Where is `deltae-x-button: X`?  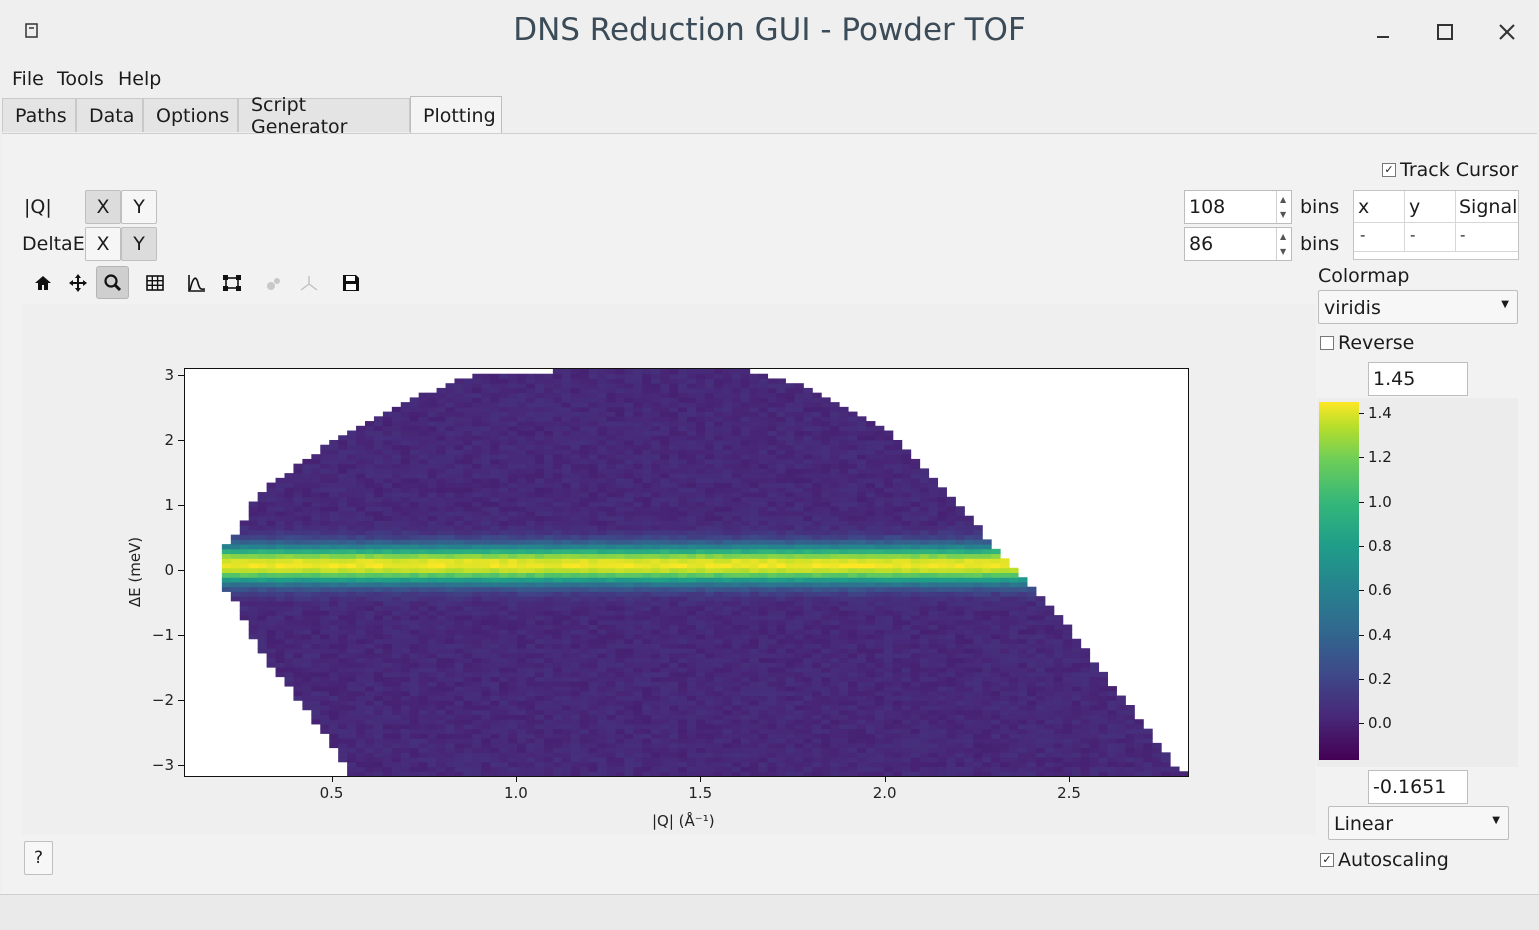 deltae-x-button: X is located at coordinates (103, 244).